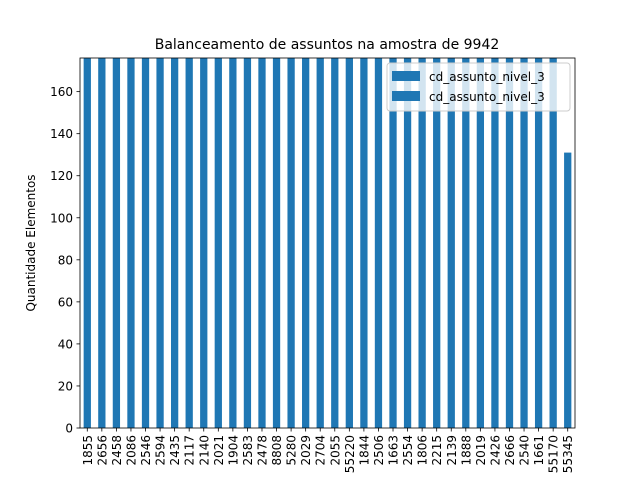  What do you see at coordinates (88, 450) in the screenshot?
I see `x-tick-label: 1855` at bounding box center [88, 450].